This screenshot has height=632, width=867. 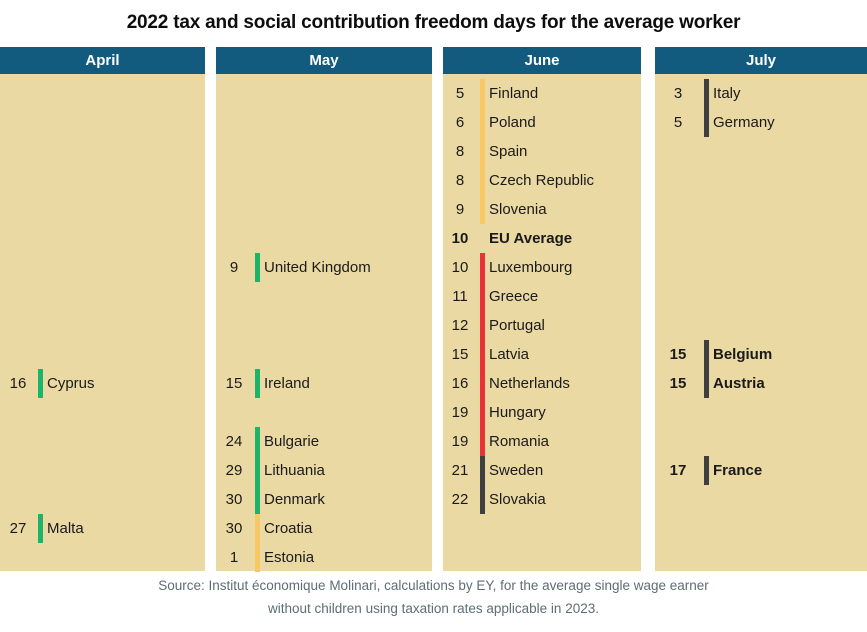 What do you see at coordinates (529, 383) in the screenshot?
I see `country-label: Netherlands` at bounding box center [529, 383].